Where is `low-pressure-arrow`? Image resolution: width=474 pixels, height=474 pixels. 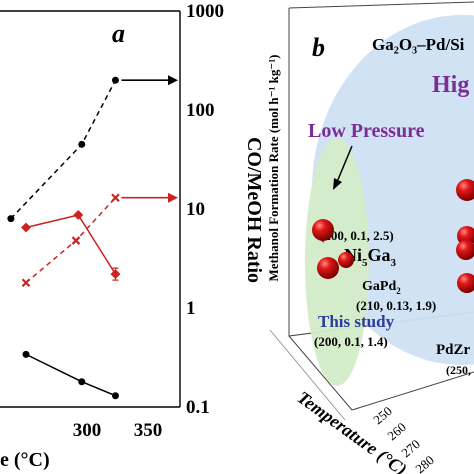
low-pressure-arrow is located at coordinates (344, 164).